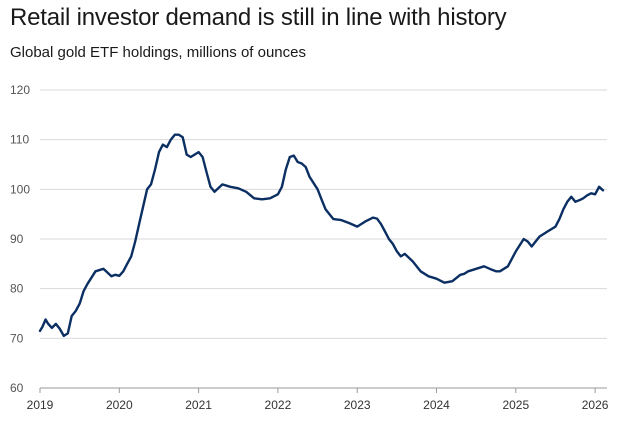  Describe the element at coordinates (515, 405) in the screenshot. I see `x-tick-label: 2025` at that location.